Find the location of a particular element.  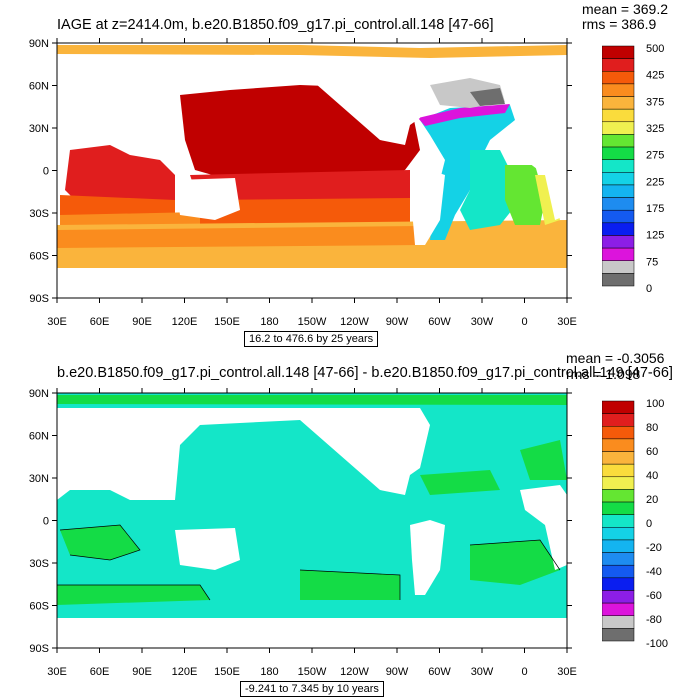

top-lon-label: 0 is located at coordinates (524, 322).